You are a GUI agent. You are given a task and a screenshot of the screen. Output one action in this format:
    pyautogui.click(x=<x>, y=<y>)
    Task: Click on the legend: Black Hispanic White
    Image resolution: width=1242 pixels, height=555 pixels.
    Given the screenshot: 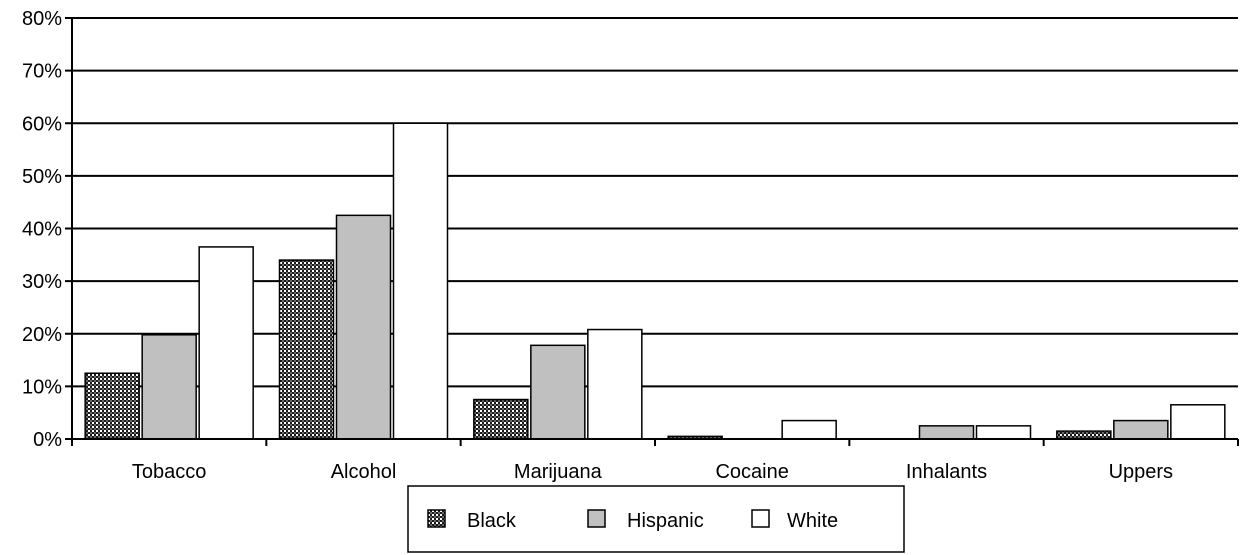 What is the action you would take?
    pyautogui.click(x=656, y=519)
    